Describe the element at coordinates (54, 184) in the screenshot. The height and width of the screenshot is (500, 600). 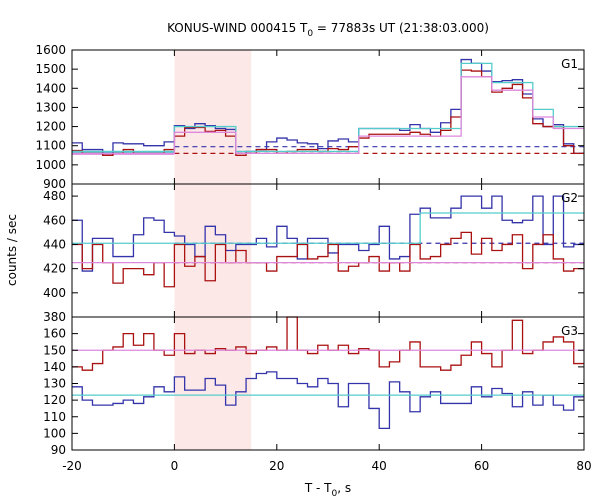
I see `y-tick-label: 900` at that location.